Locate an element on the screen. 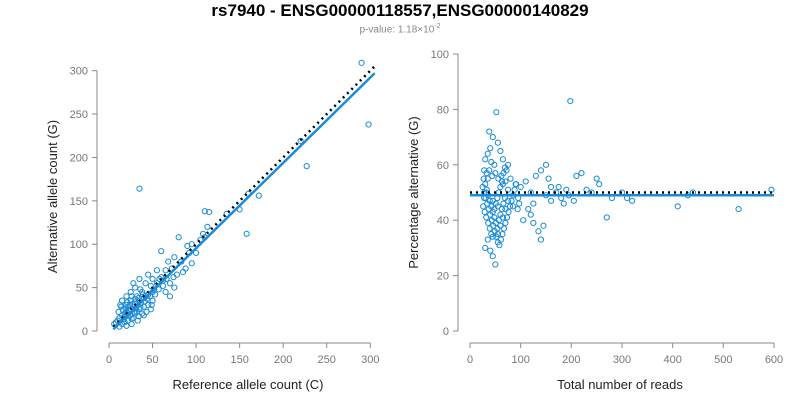  y-tick-label: 20 is located at coordinates (443, 277).